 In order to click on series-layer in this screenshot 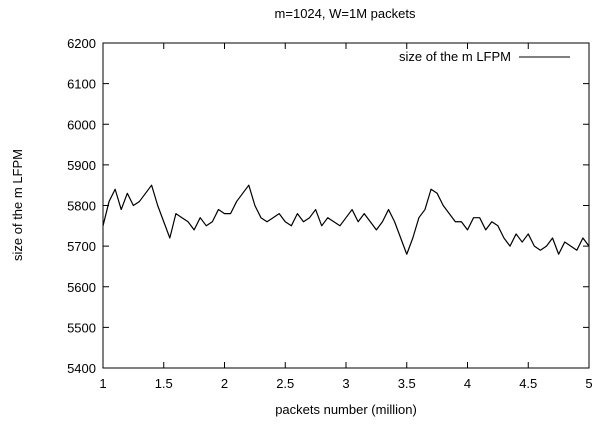, I will do `click(346, 219)`.